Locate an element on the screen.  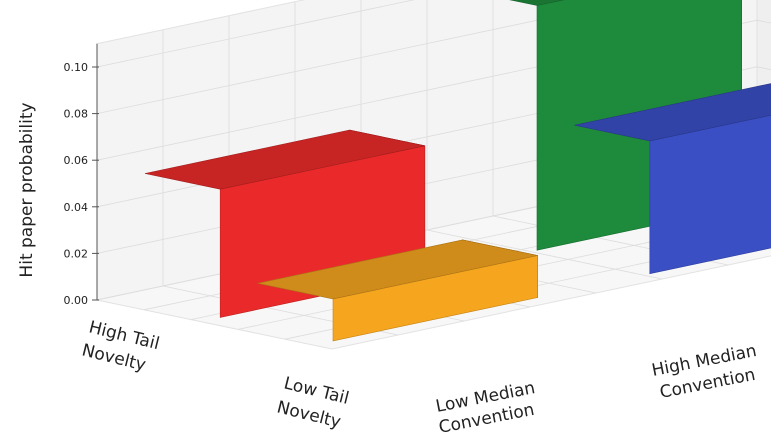
bar-2-top-face is located at coordinates (537, 3).